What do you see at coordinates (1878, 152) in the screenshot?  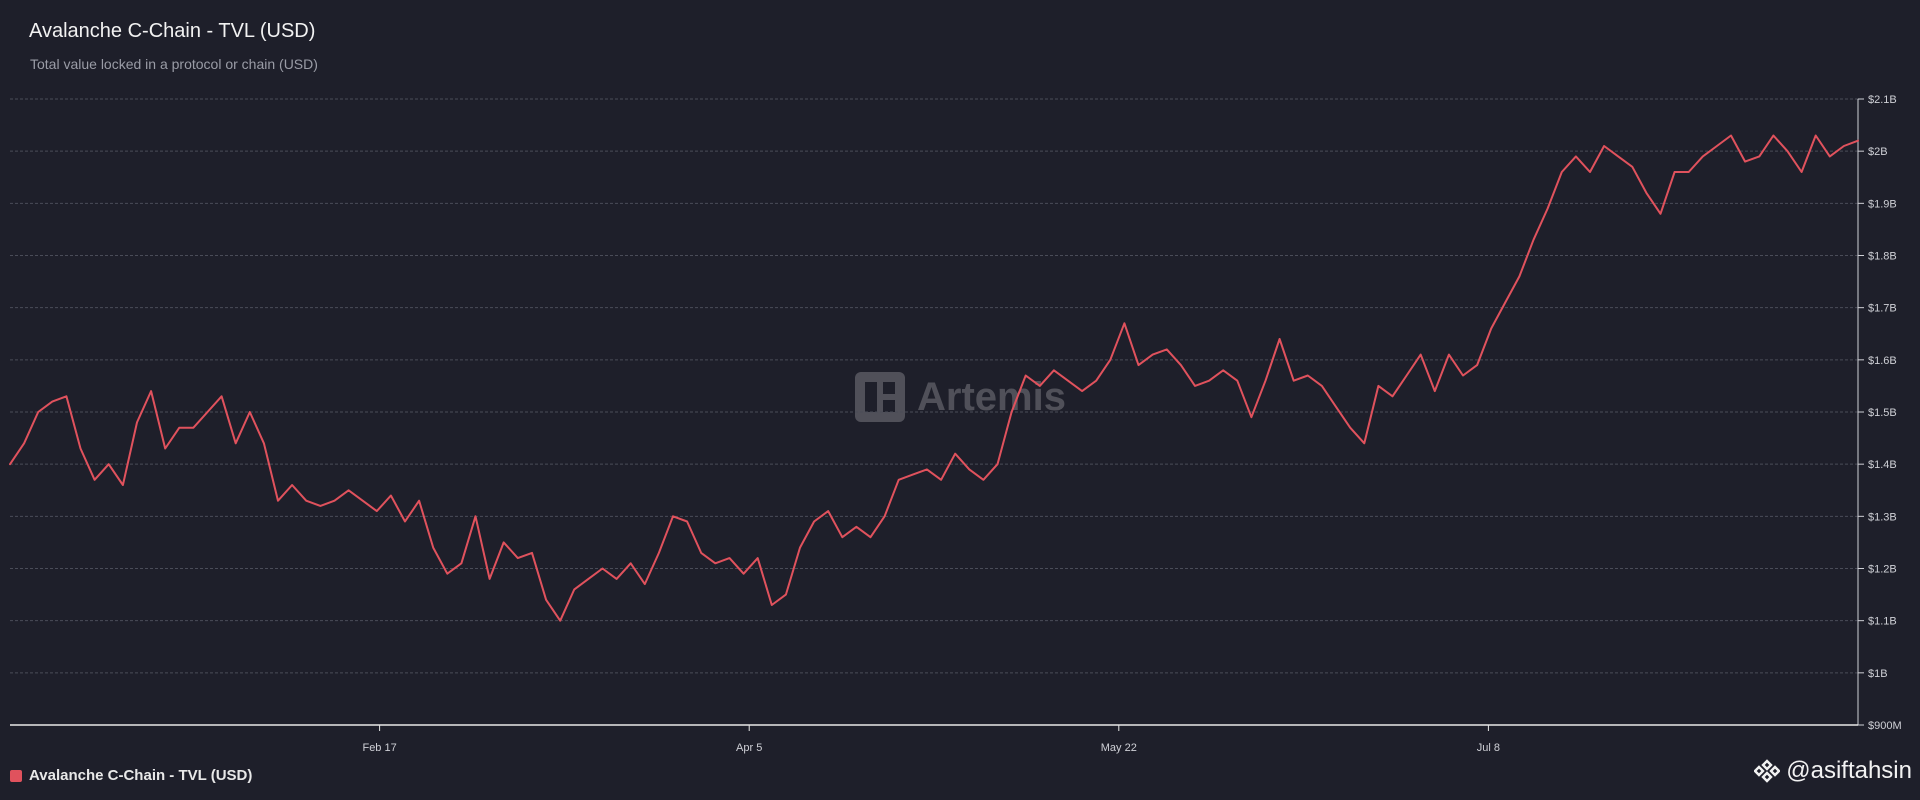 I see `y-tick-label: $2B` at bounding box center [1878, 152].